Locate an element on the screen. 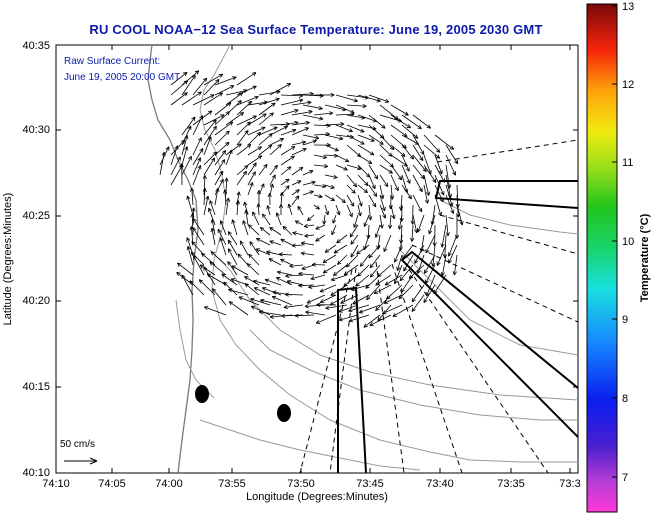 The image size is (651, 515). y-axis-label: Latitude (Degrees:Minutes) is located at coordinates (8, 259).